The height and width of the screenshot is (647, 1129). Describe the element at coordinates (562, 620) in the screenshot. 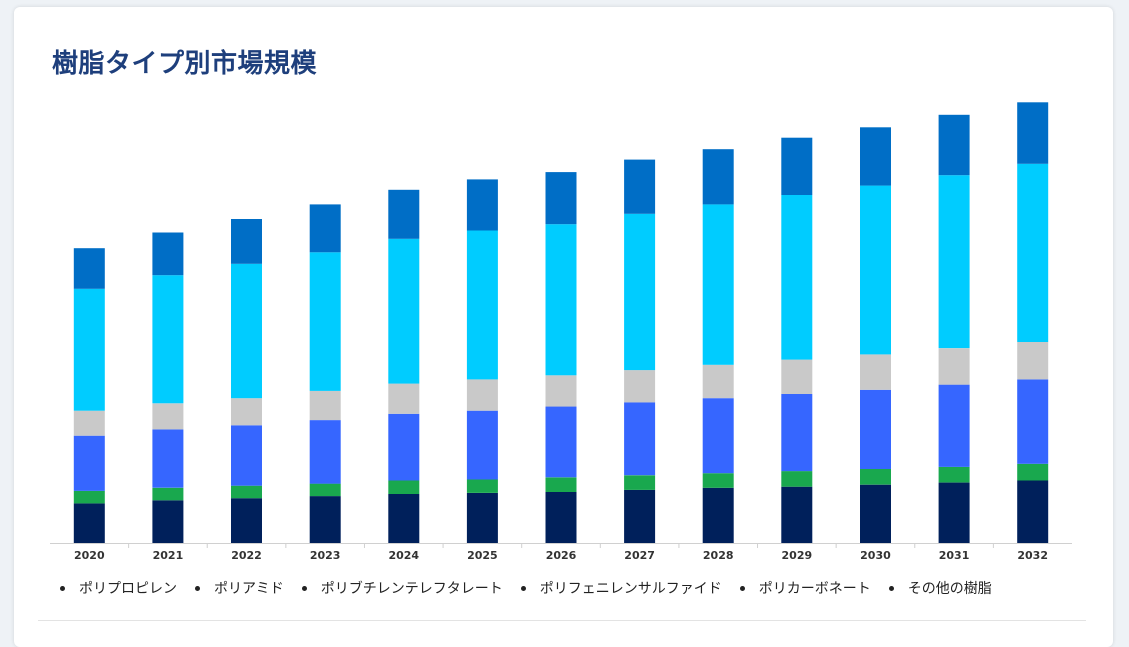

I see `footer-divider` at that location.